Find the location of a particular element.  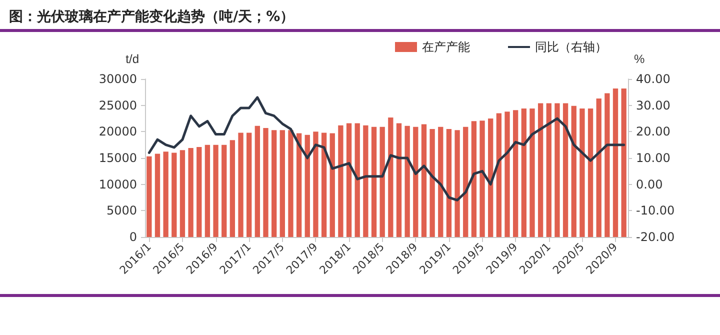

y-tick-label: 25000 is located at coordinates (117, 105).